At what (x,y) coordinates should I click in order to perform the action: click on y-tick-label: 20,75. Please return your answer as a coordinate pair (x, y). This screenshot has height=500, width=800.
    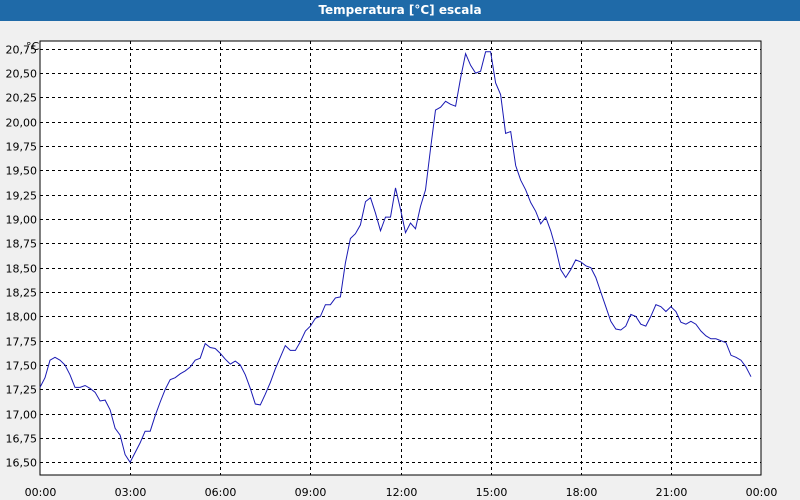
    Looking at the image, I should click on (22, 50).